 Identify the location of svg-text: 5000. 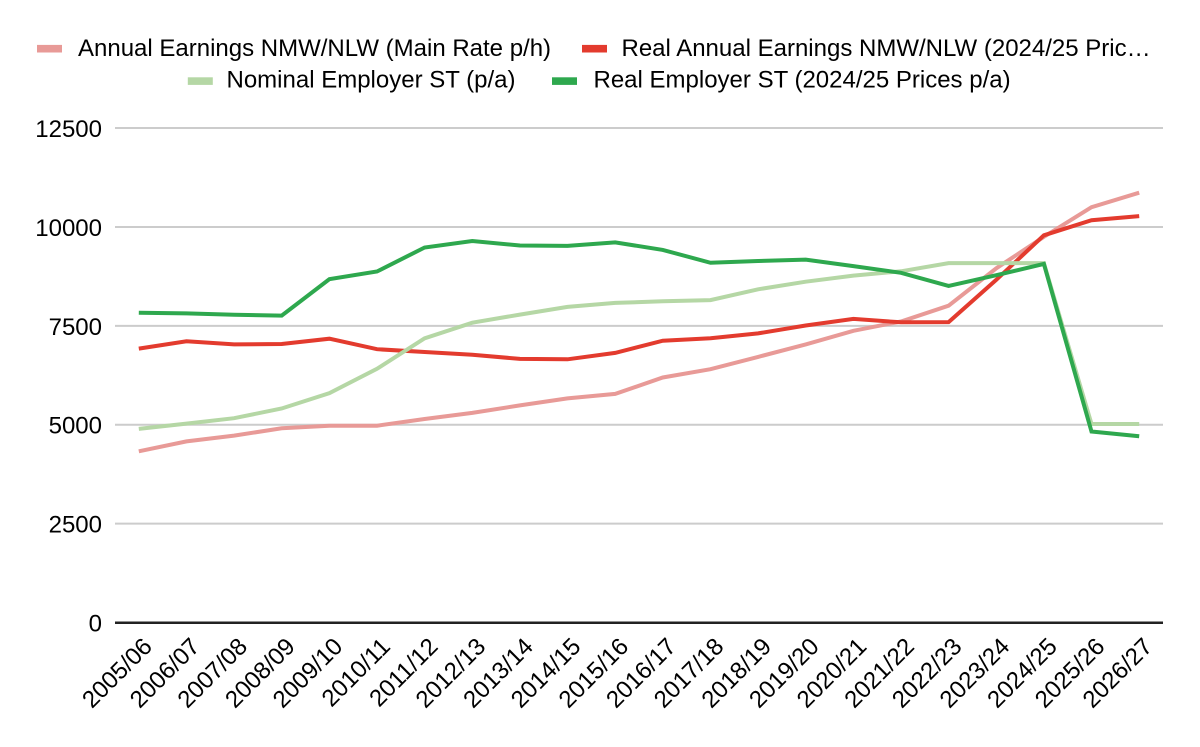
(75, 426).